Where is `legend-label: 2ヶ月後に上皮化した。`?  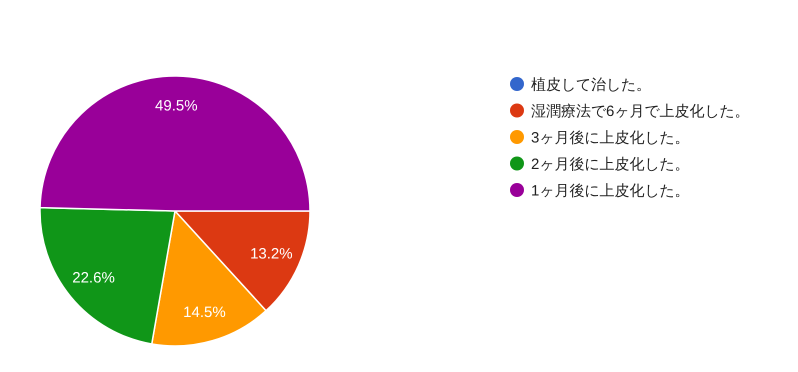
legend-label: 2ヶ月後に上皮化した。 is located at coordinates (610, 164).